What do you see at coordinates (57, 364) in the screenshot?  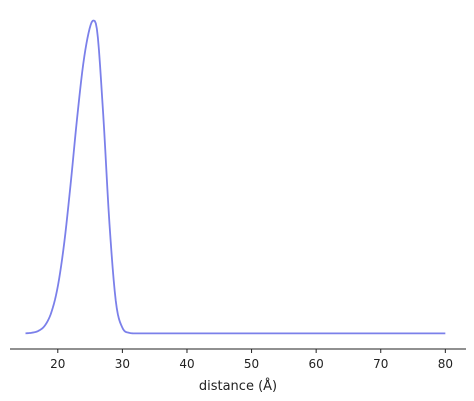 I see `x-tick-label: 20` at bounding box center [57, 364].